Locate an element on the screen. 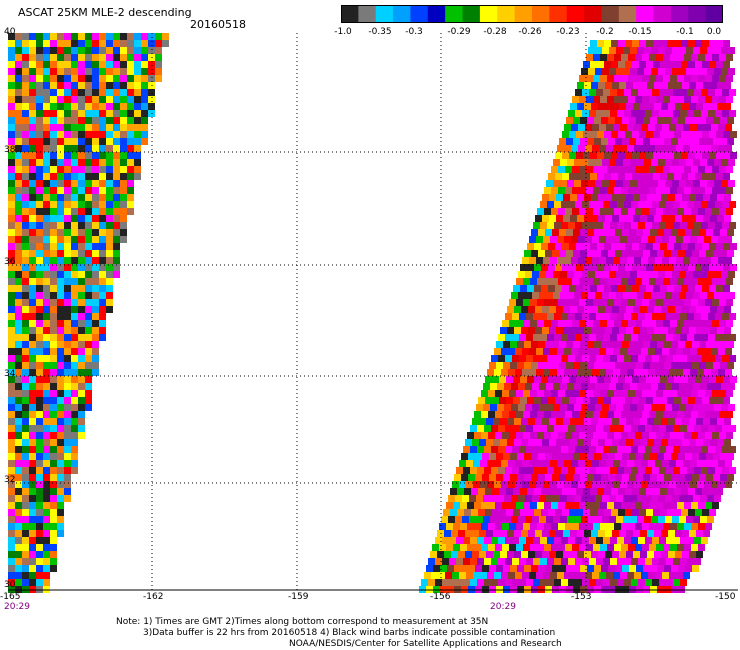 The height and width of the screenshot is (650, 740). lon-label-153: -153 is located at coordinates (581, 597).